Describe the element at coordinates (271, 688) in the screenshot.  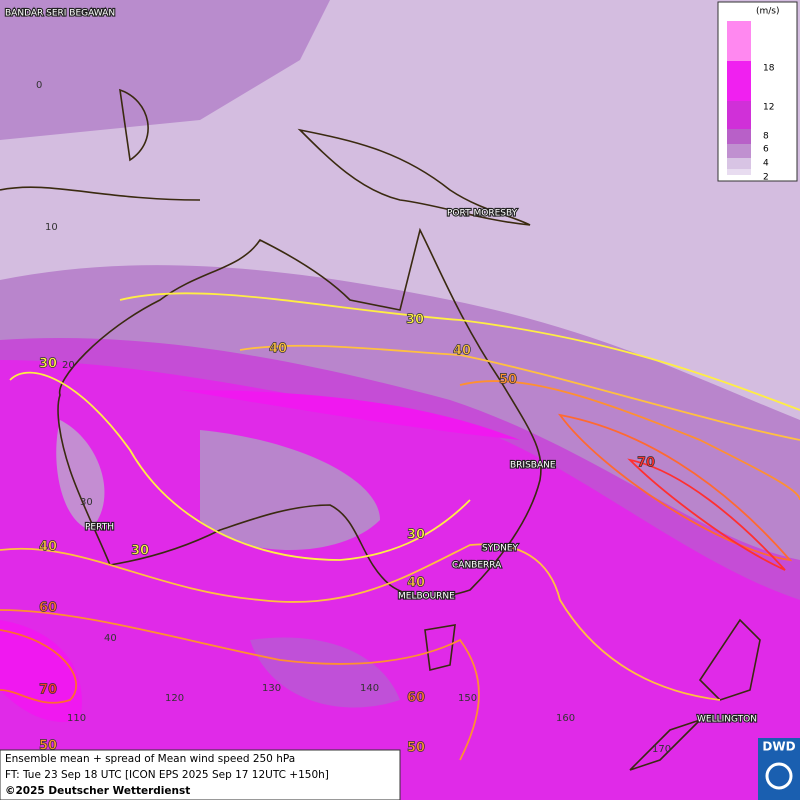
I see `grid-label: 130` at that location.